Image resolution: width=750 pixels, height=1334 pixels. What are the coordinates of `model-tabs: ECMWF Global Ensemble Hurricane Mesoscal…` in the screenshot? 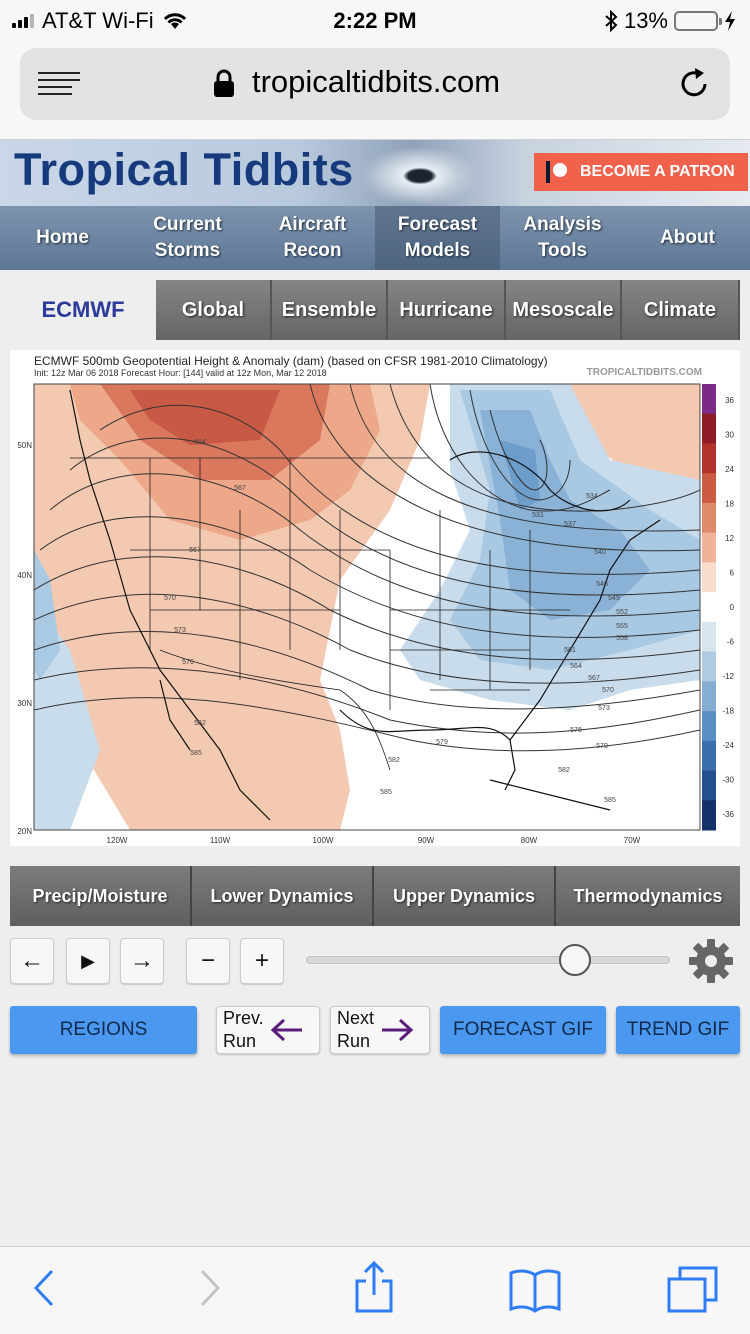 It's located at (375, 311).